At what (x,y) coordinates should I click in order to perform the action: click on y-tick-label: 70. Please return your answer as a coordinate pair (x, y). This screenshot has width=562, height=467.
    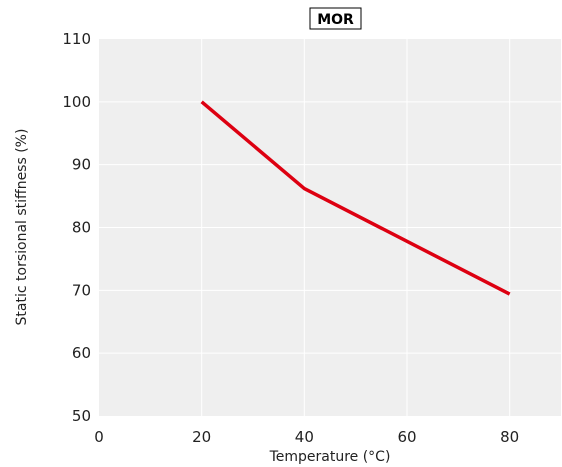
    Looking at the image, I should click on (81, 290).